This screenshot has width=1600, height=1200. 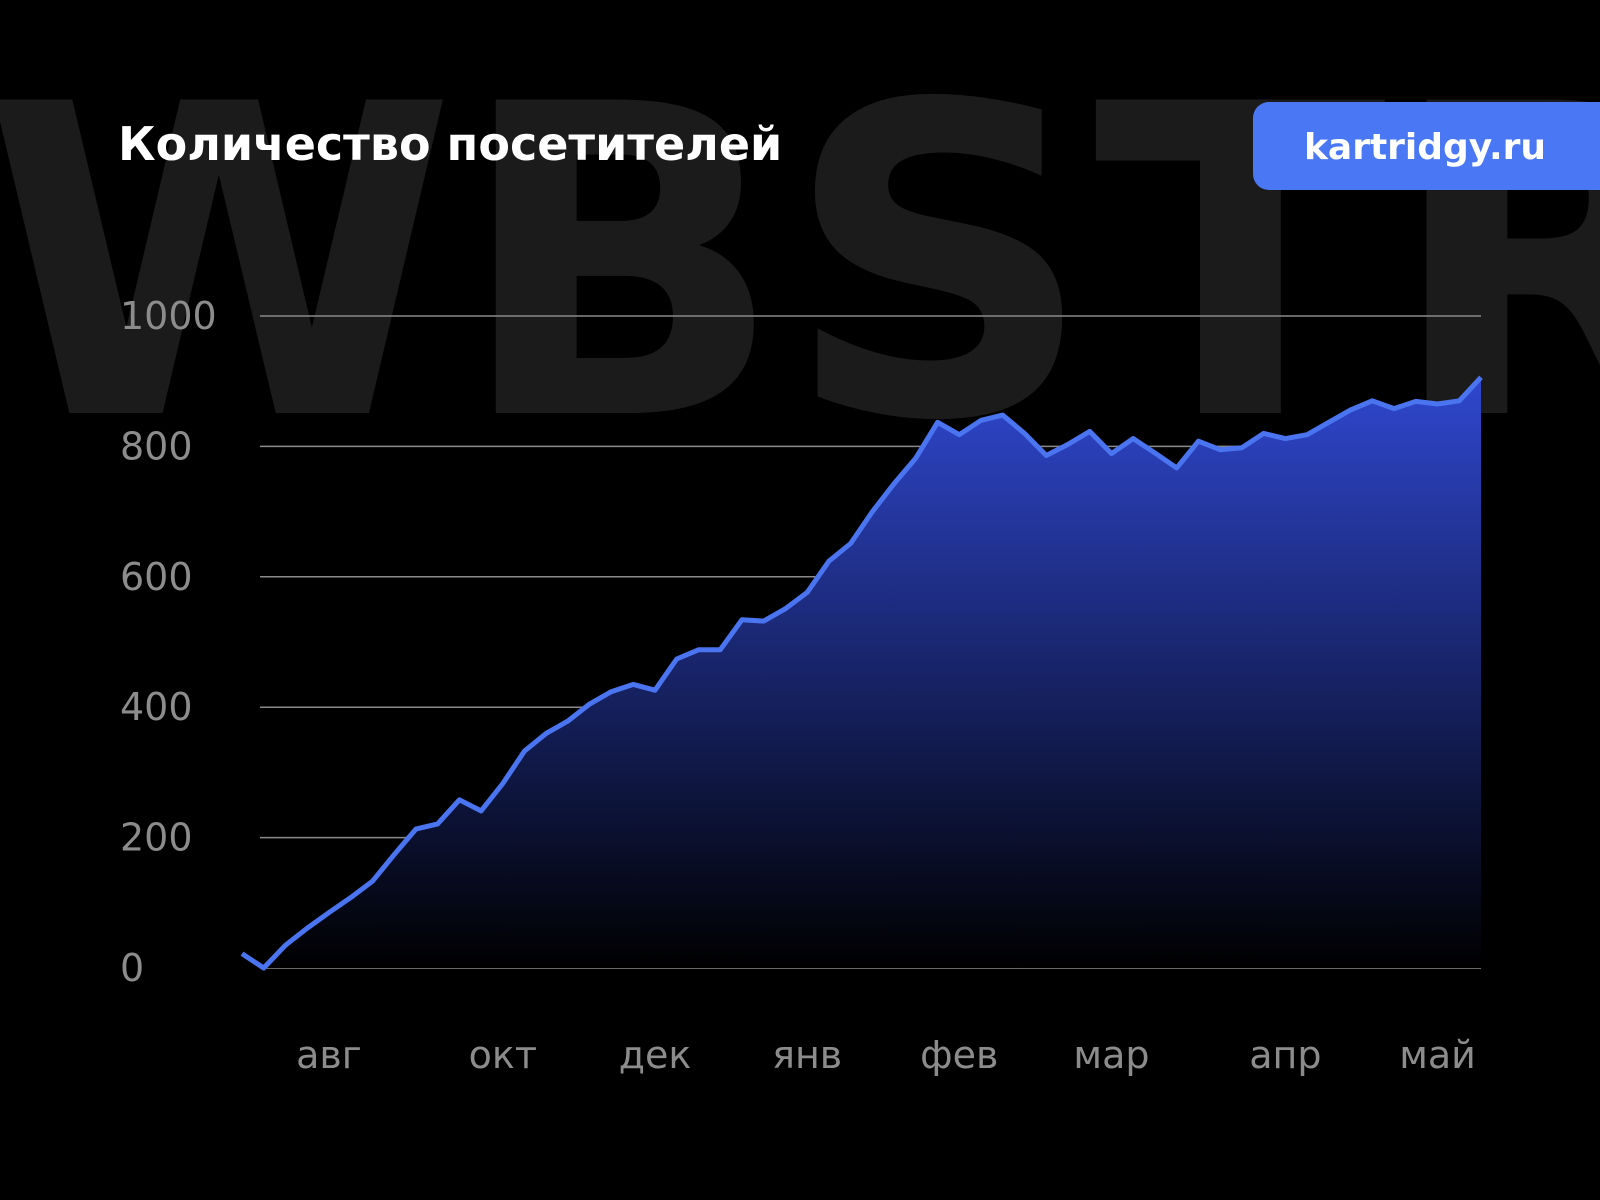 I want to click on x-tick-label: авг, so click(x=329, y=1055).